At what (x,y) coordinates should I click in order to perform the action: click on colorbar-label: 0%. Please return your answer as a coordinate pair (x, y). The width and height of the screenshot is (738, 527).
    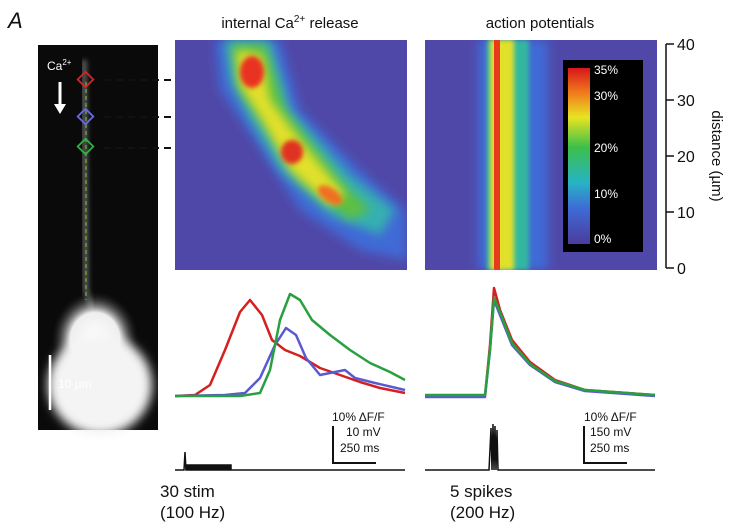
    Looking at the image, I should click on (603, 239).